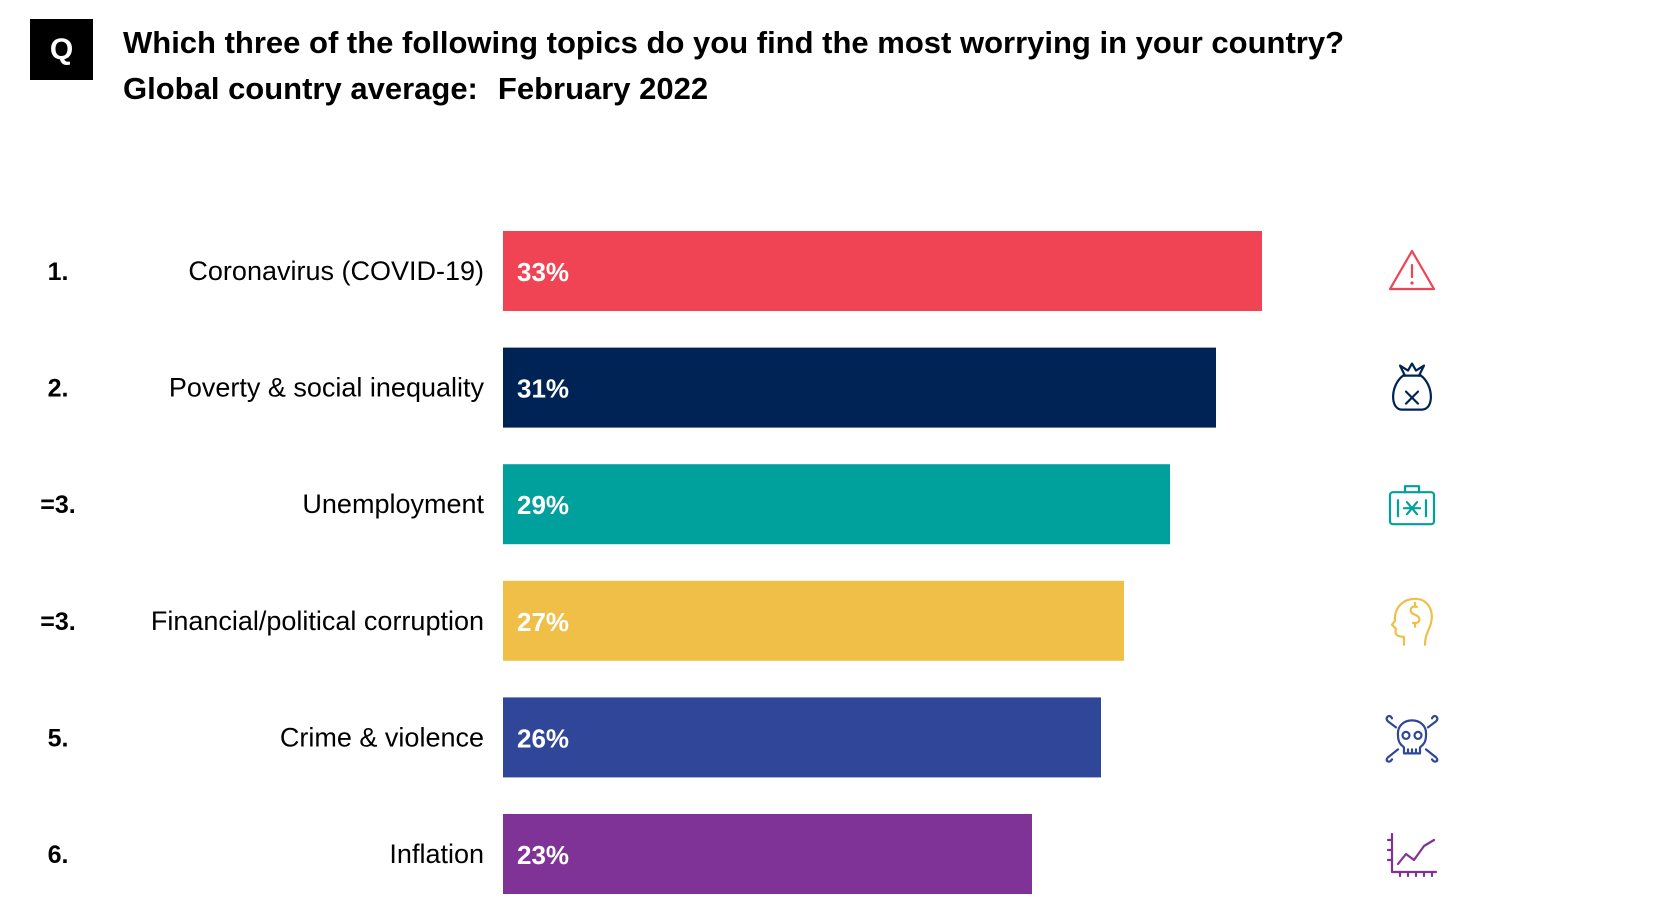 Image resolution: width=1677 pixels, height=924 pixels. Describe the element at coordinates (543, 505) in the screenshot. I see `data-label: 29%` at that location.